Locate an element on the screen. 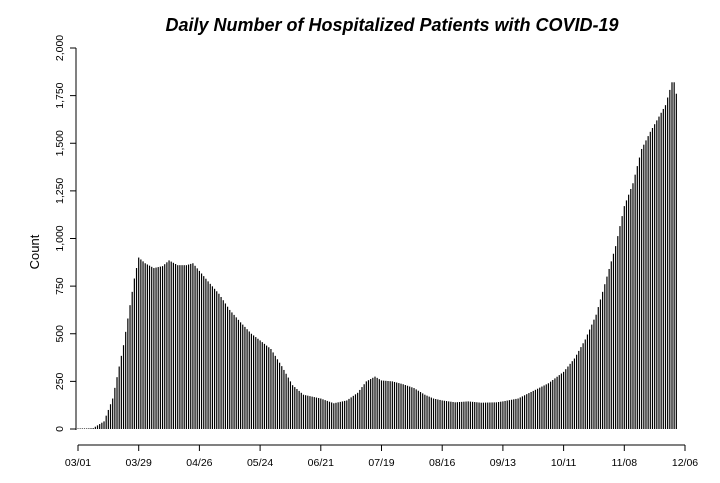 This screenshot has height=483, width=720. y-tick-label: 1,750 is located at coordinates (60, 95).